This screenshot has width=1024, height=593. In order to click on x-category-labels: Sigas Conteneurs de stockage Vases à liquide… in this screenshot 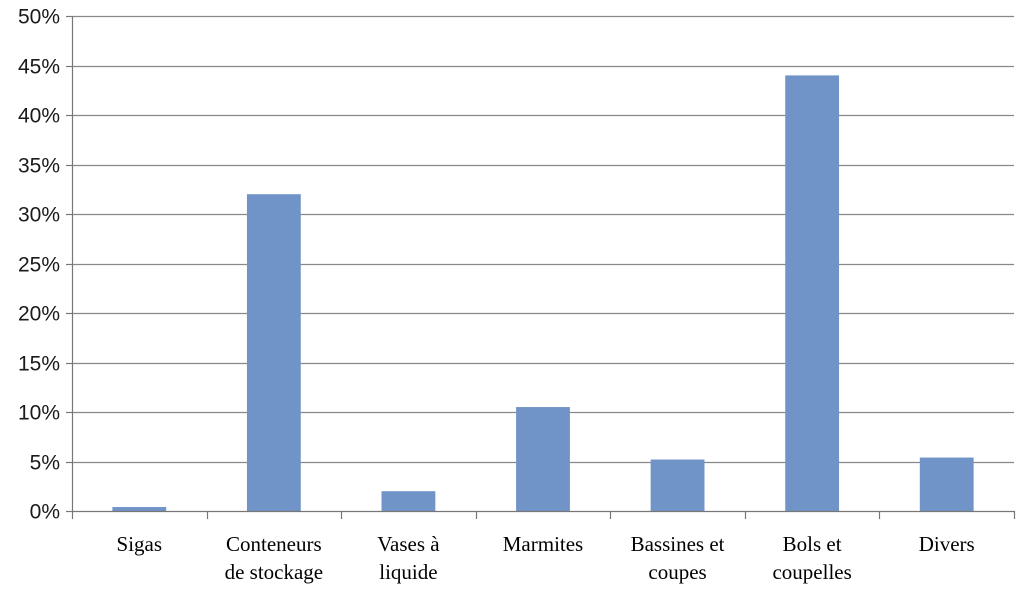, I will do `click(546, 558)`.